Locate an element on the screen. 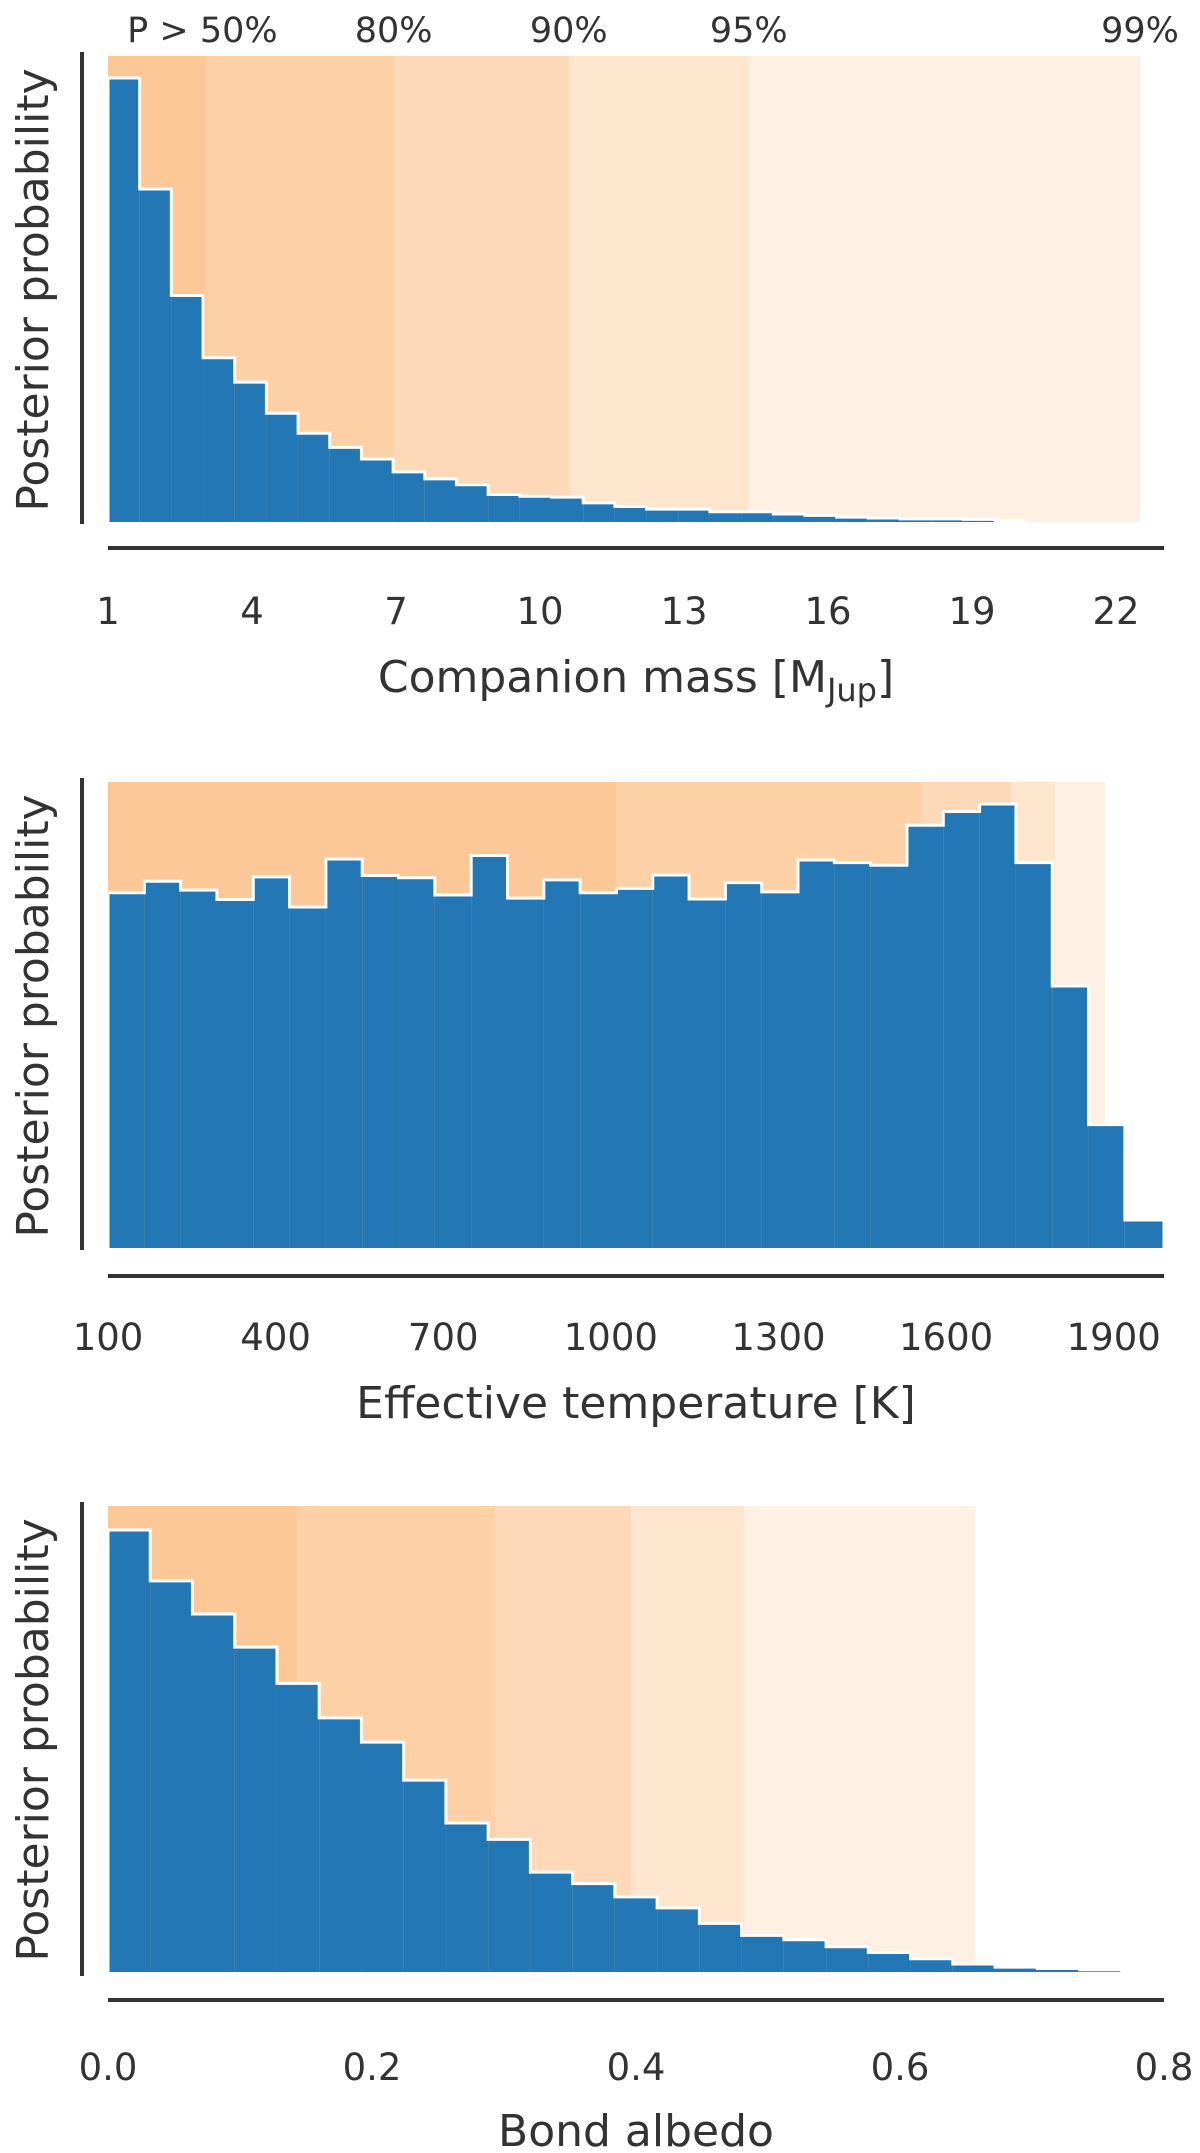 The height and width of the screenshot is (2153, 1200). credible-band-label: 90% is located at coordinates (569, 31).